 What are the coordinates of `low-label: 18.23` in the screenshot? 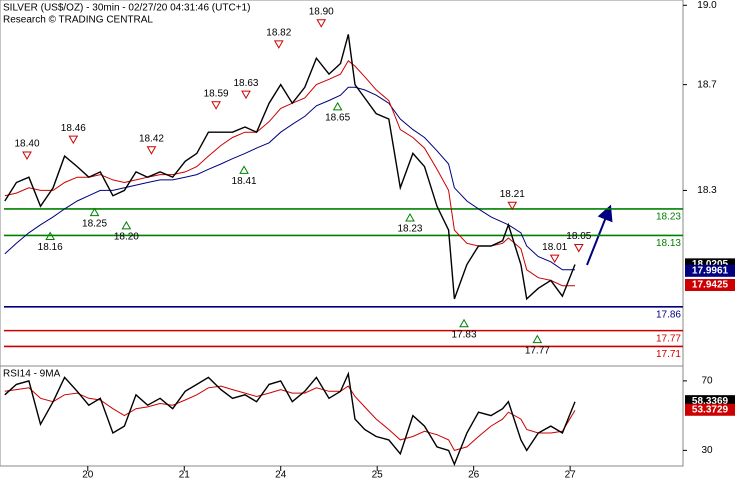 It's located at (409, 229).